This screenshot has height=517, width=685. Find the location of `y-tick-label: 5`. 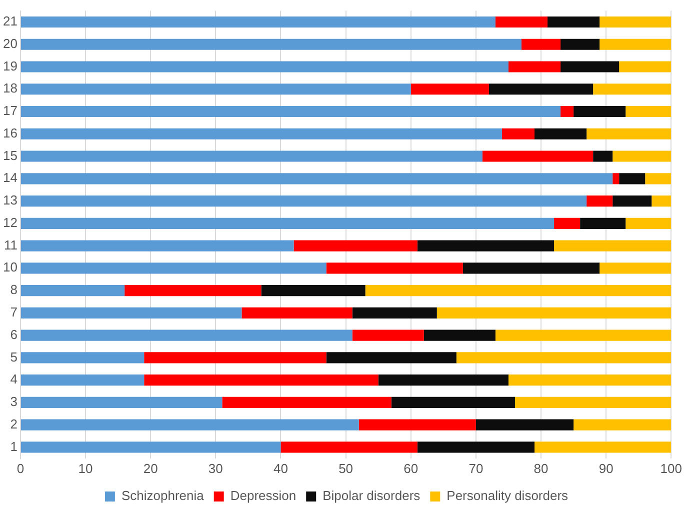

y-tick-label: 5 is located at coordinates (14, 356).